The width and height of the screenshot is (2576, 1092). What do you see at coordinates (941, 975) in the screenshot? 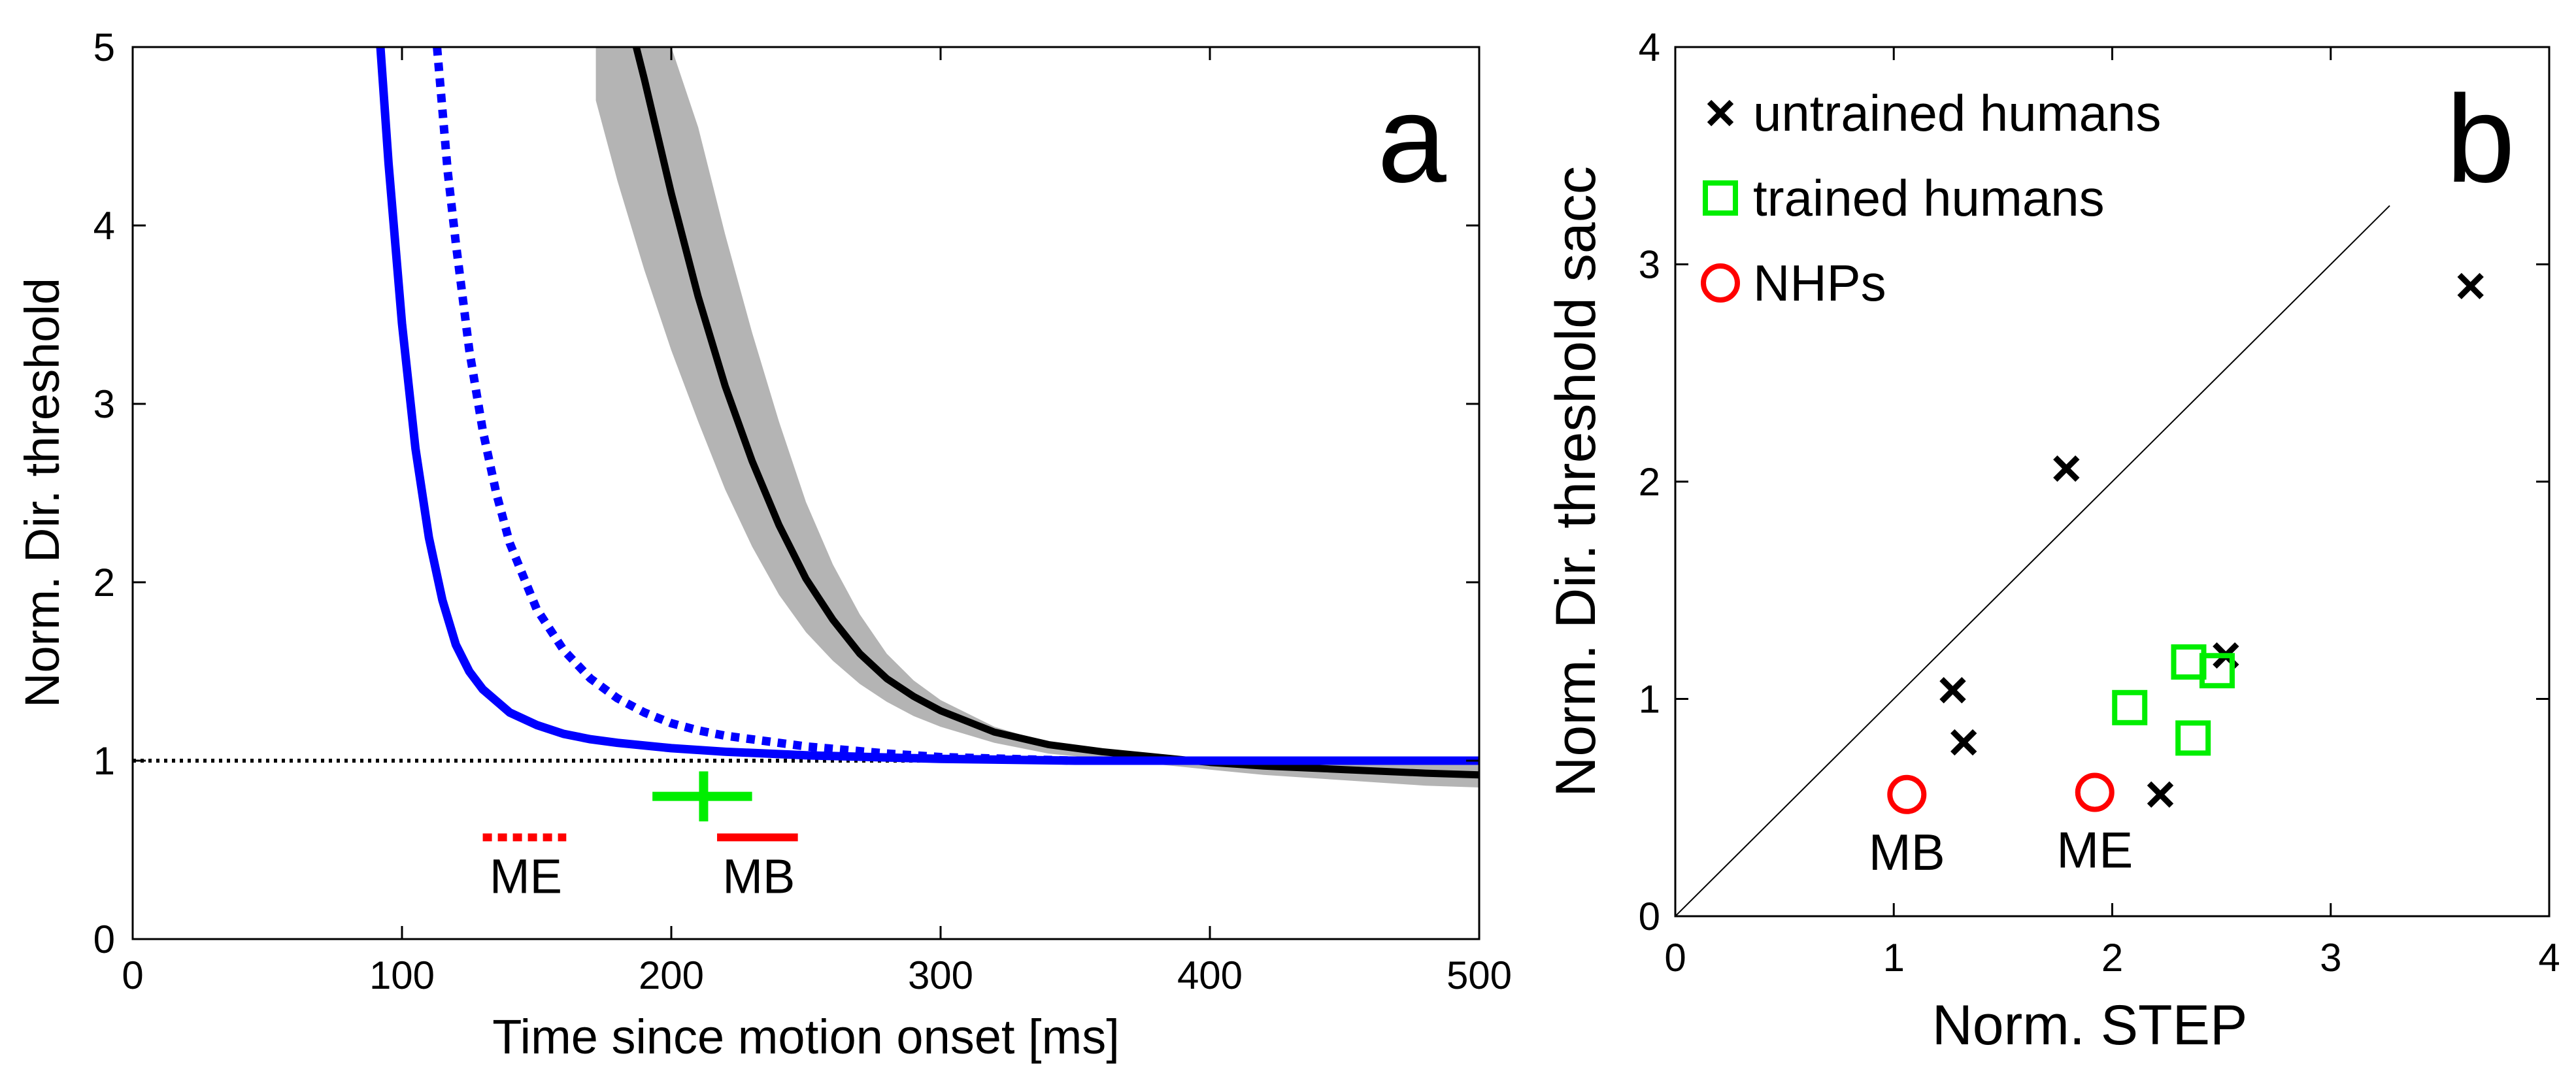
I see `x-tick-label: 300` at bounding box center [941, 975].